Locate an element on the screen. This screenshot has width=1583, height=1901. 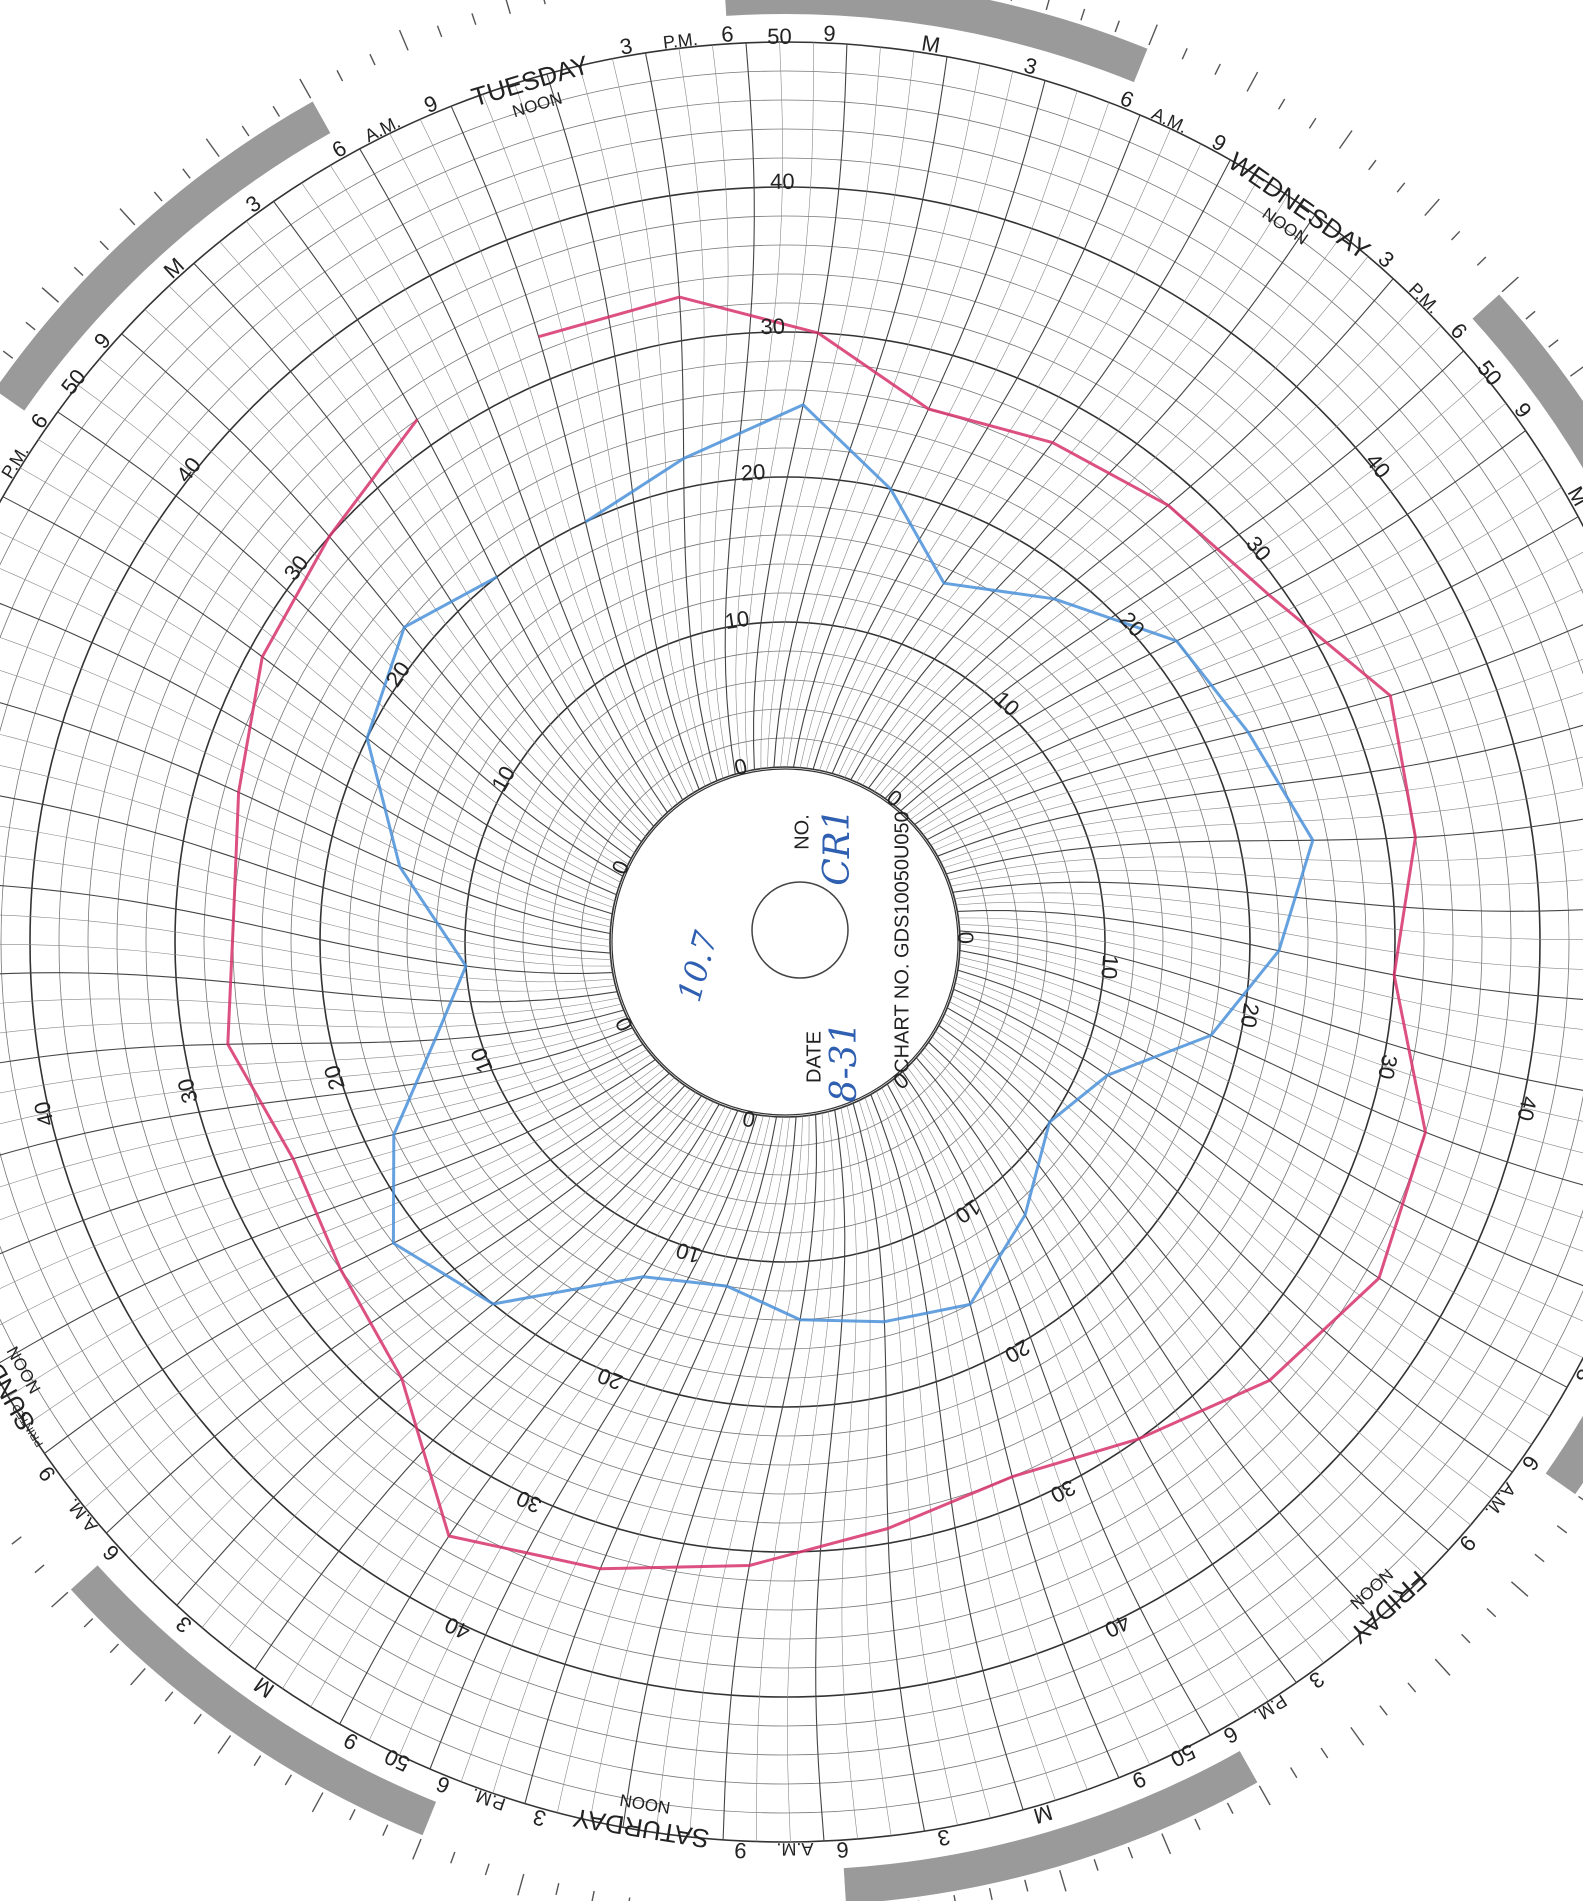
hour-label: 6 is located at coordinates (728, 34).